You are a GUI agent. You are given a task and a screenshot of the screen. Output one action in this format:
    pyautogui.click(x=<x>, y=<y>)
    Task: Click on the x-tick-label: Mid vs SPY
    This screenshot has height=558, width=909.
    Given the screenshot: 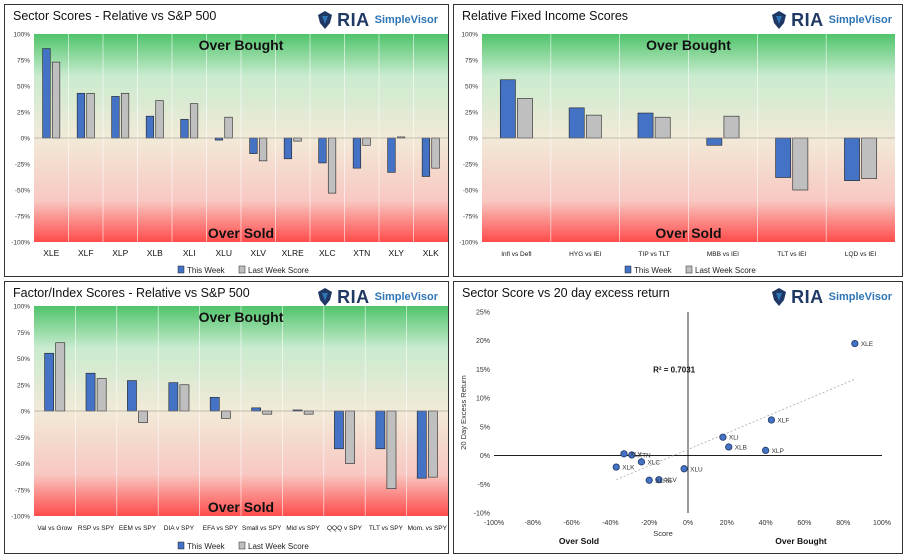 What is the action you would take?
    pyautogui.click(x=303, y=528)
    